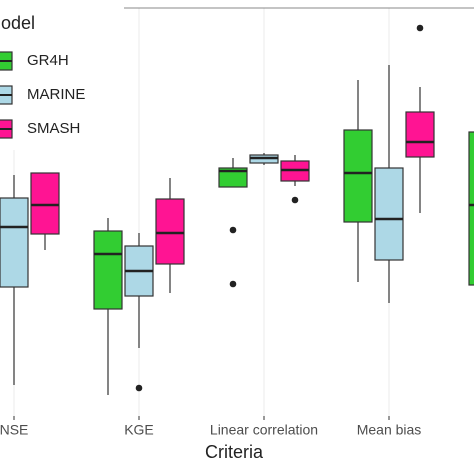 Image resolution: width=474 pixels, height=474 pixels. What do you see at coordinates (389, 430) in the screenshot?
I see `x-tick-label: Mean bias` at bounding box center [389, 430].